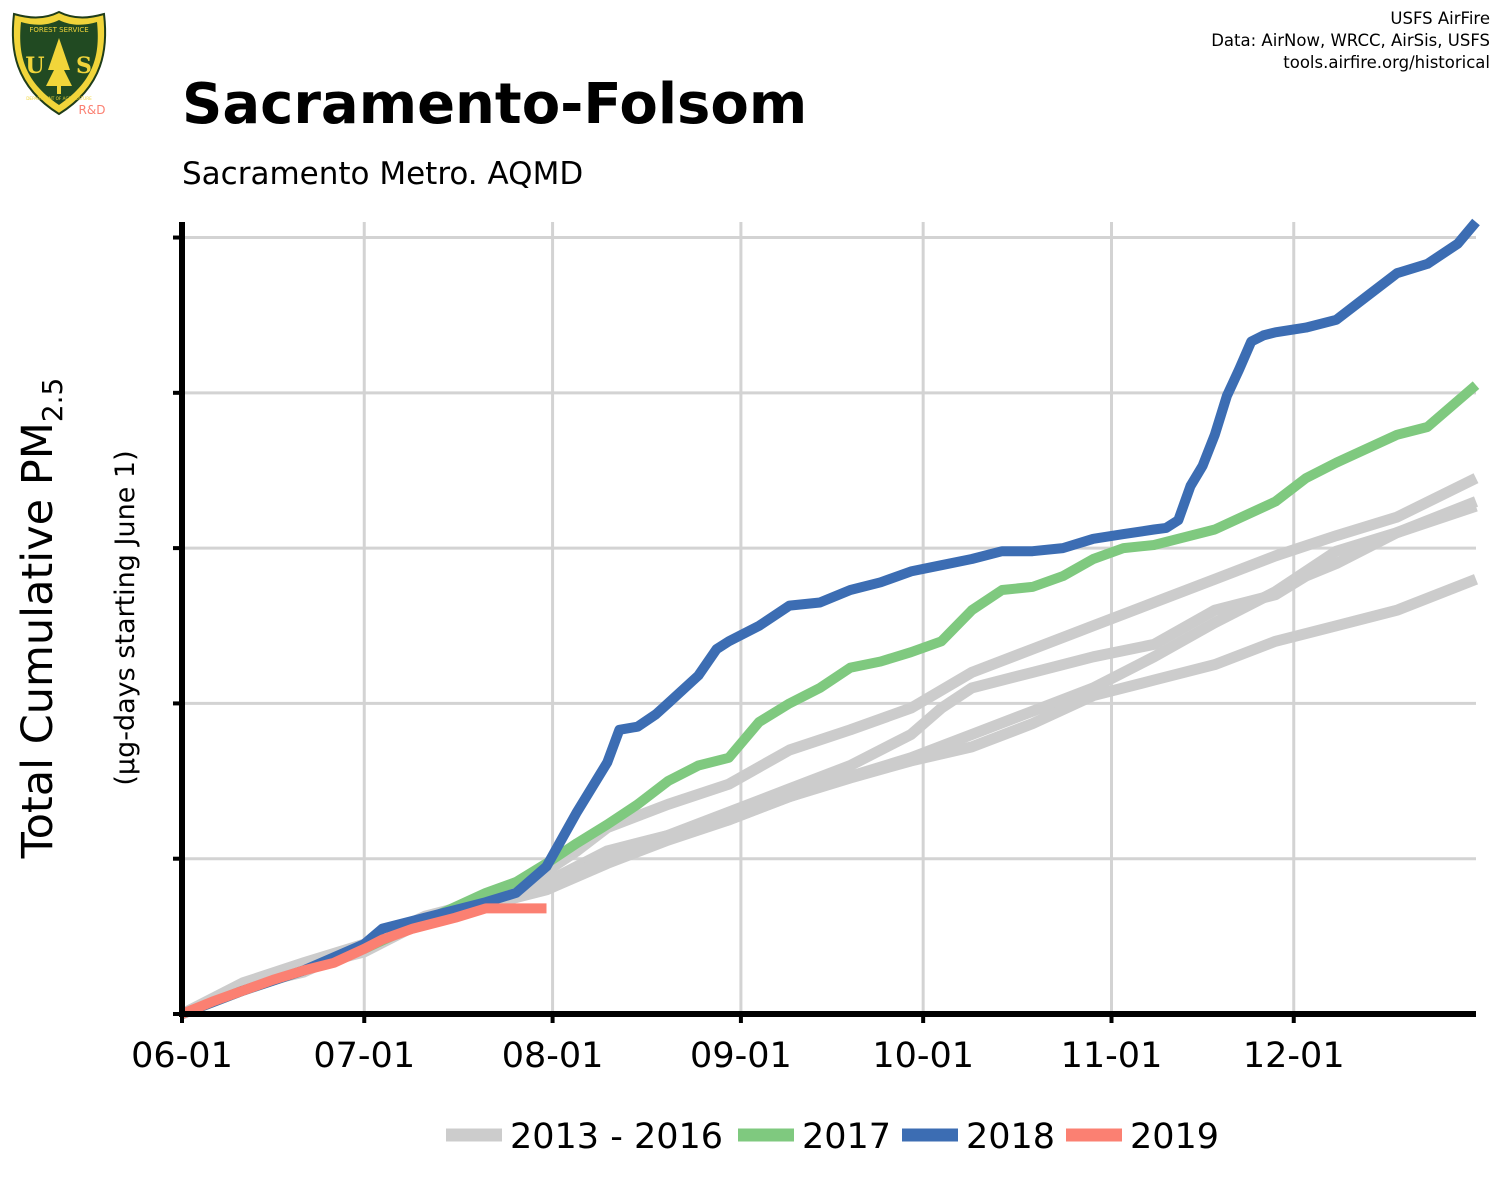 The width and height of the screenshot is (1500, 1200). Describe the element at coordinates (84, 66) in the screenshot. I see `logo-letter-s: S` at that location.